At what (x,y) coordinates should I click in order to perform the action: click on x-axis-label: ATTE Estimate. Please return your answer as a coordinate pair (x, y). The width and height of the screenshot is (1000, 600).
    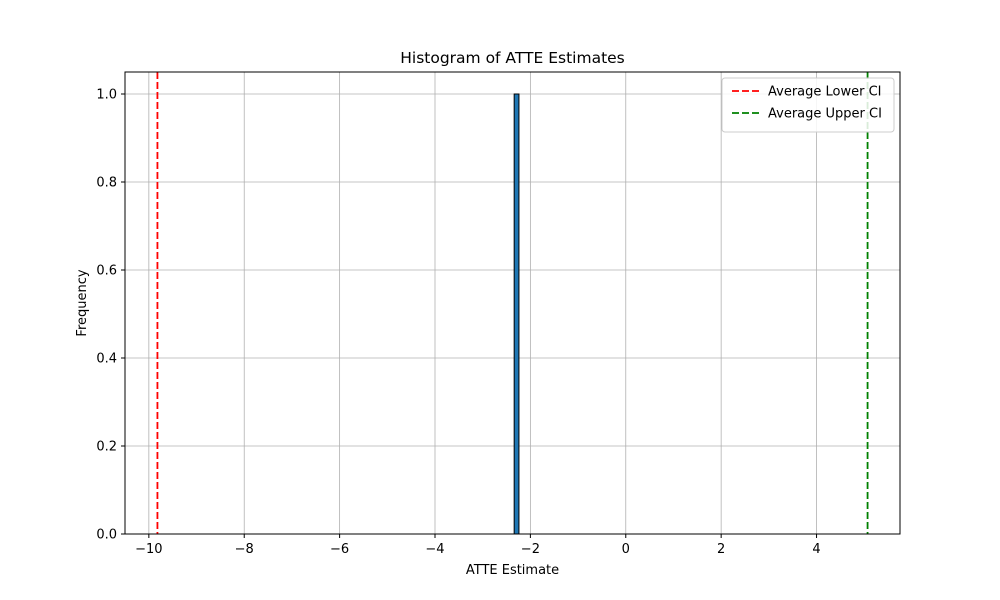
    Looking at the image, I should click on (512, 570).